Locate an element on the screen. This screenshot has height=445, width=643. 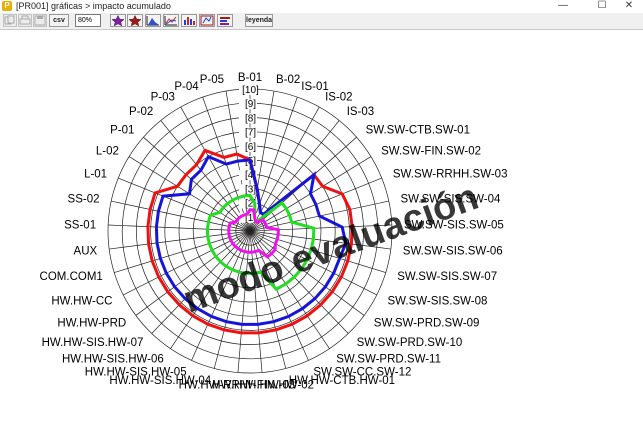
category-label: HW.HW-SIS.HW-07 is located at coordinates (93, 343).